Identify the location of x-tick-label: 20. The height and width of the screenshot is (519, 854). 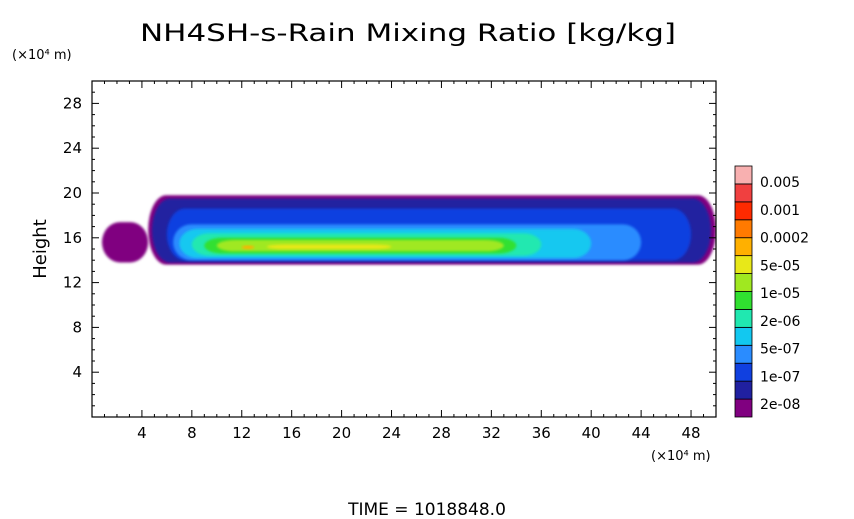
(341, 433).